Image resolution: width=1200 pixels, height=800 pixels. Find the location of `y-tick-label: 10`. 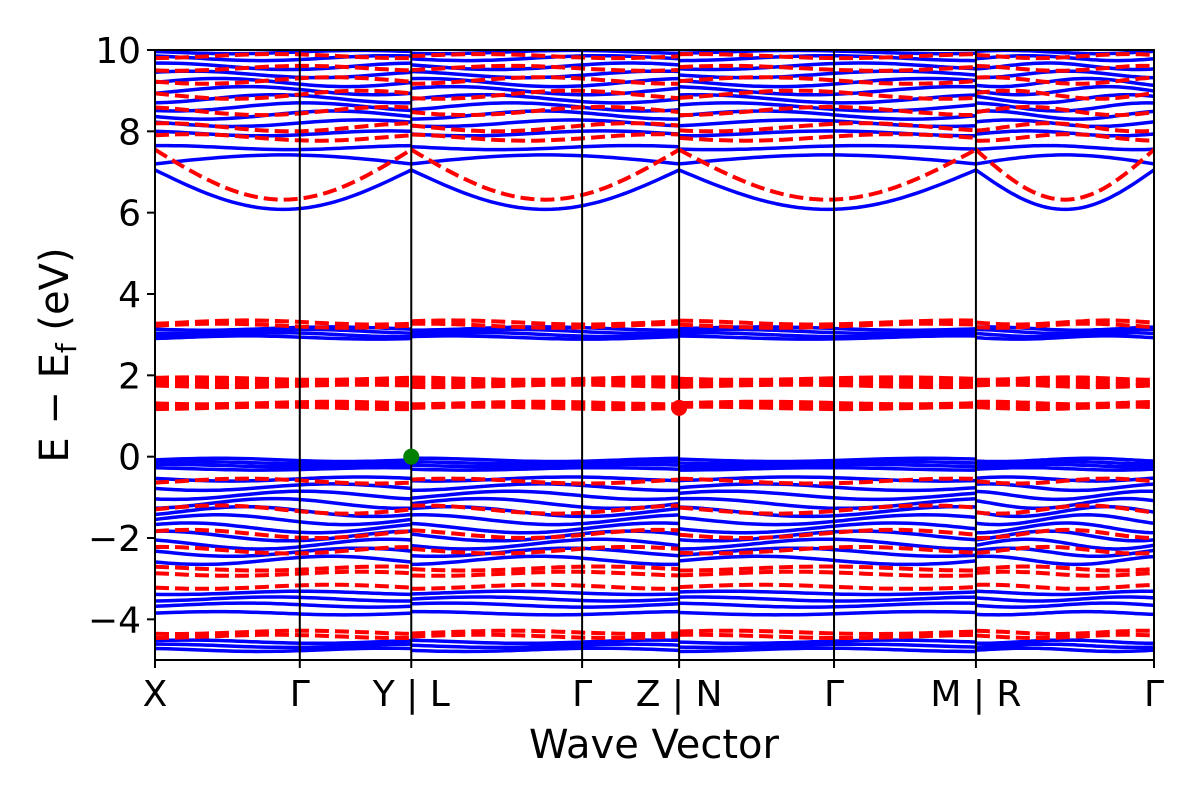

y-tick-label: 10 is located at coordinates (118, 51).